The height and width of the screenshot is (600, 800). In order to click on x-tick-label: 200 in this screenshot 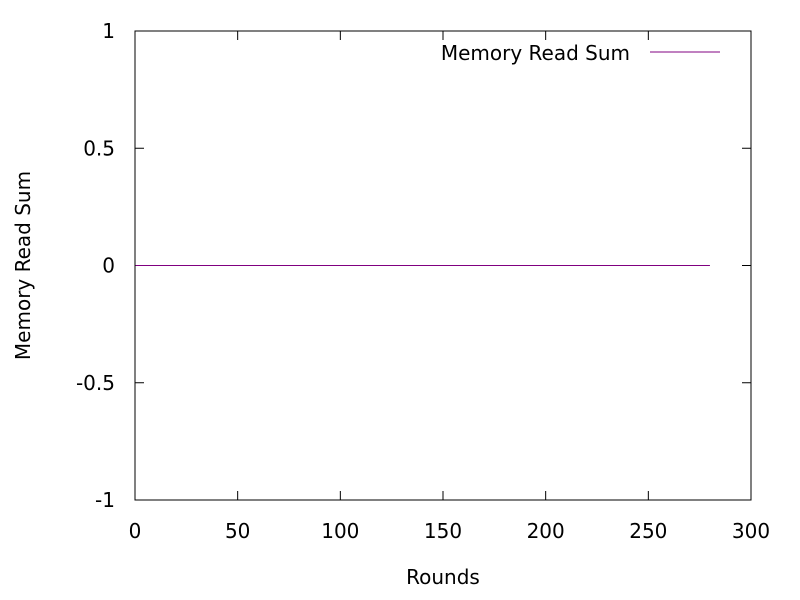, I will do `click(546, 531)`.